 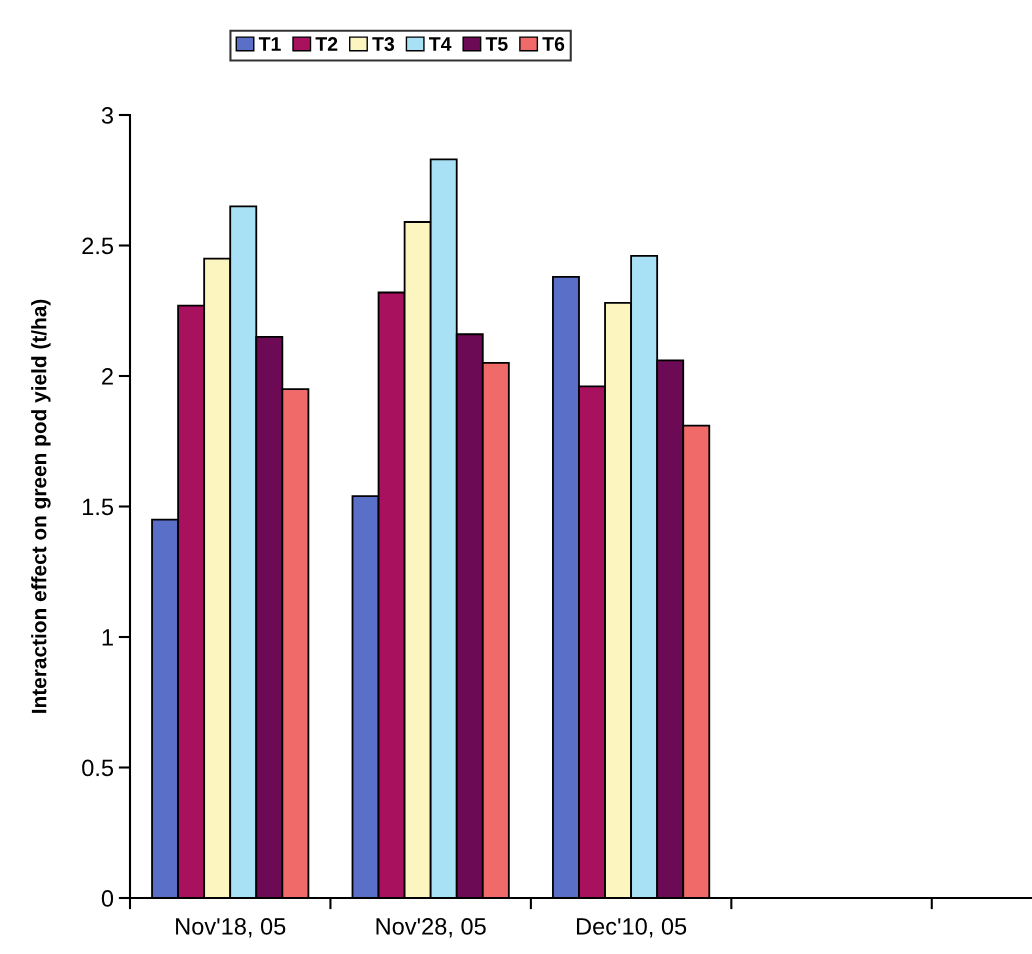 What do you see at coordinates (553, 44) in the screenshot?
I see `legend-label: T6` at bounding box center [553, 44].